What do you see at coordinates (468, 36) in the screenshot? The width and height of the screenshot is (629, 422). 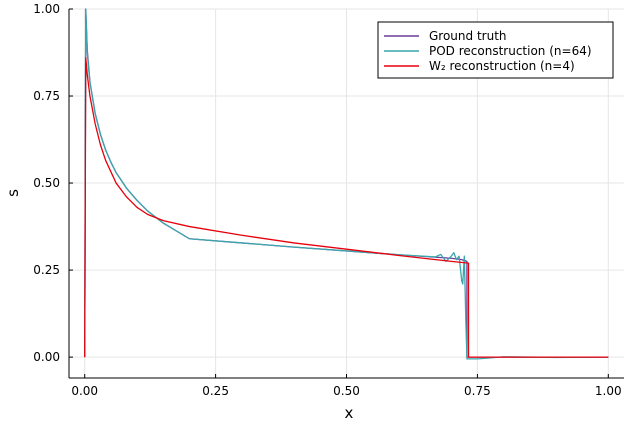 I see `legend-label: Ground truth` at bounding box center [468, 36].